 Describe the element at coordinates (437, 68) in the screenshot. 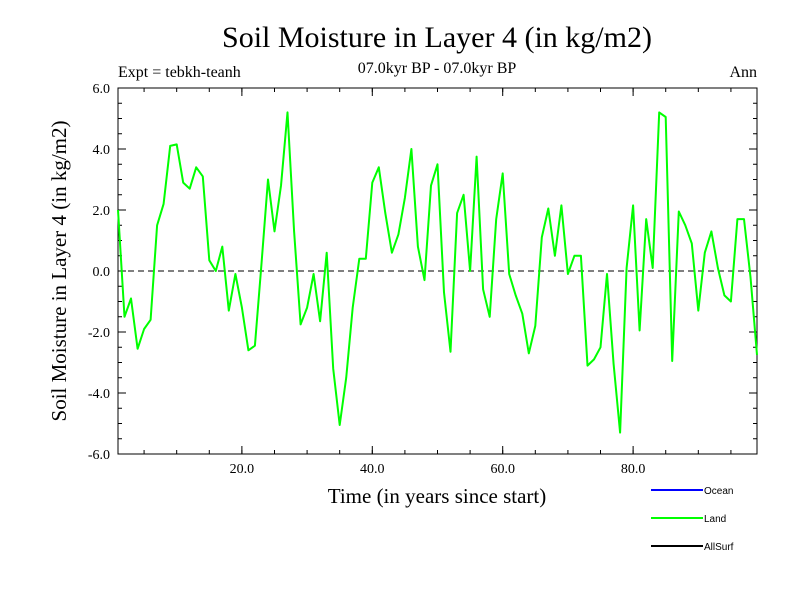

I see `chart-subtitle: 07.0kyr BP - 07.0kyr BP` at that location.